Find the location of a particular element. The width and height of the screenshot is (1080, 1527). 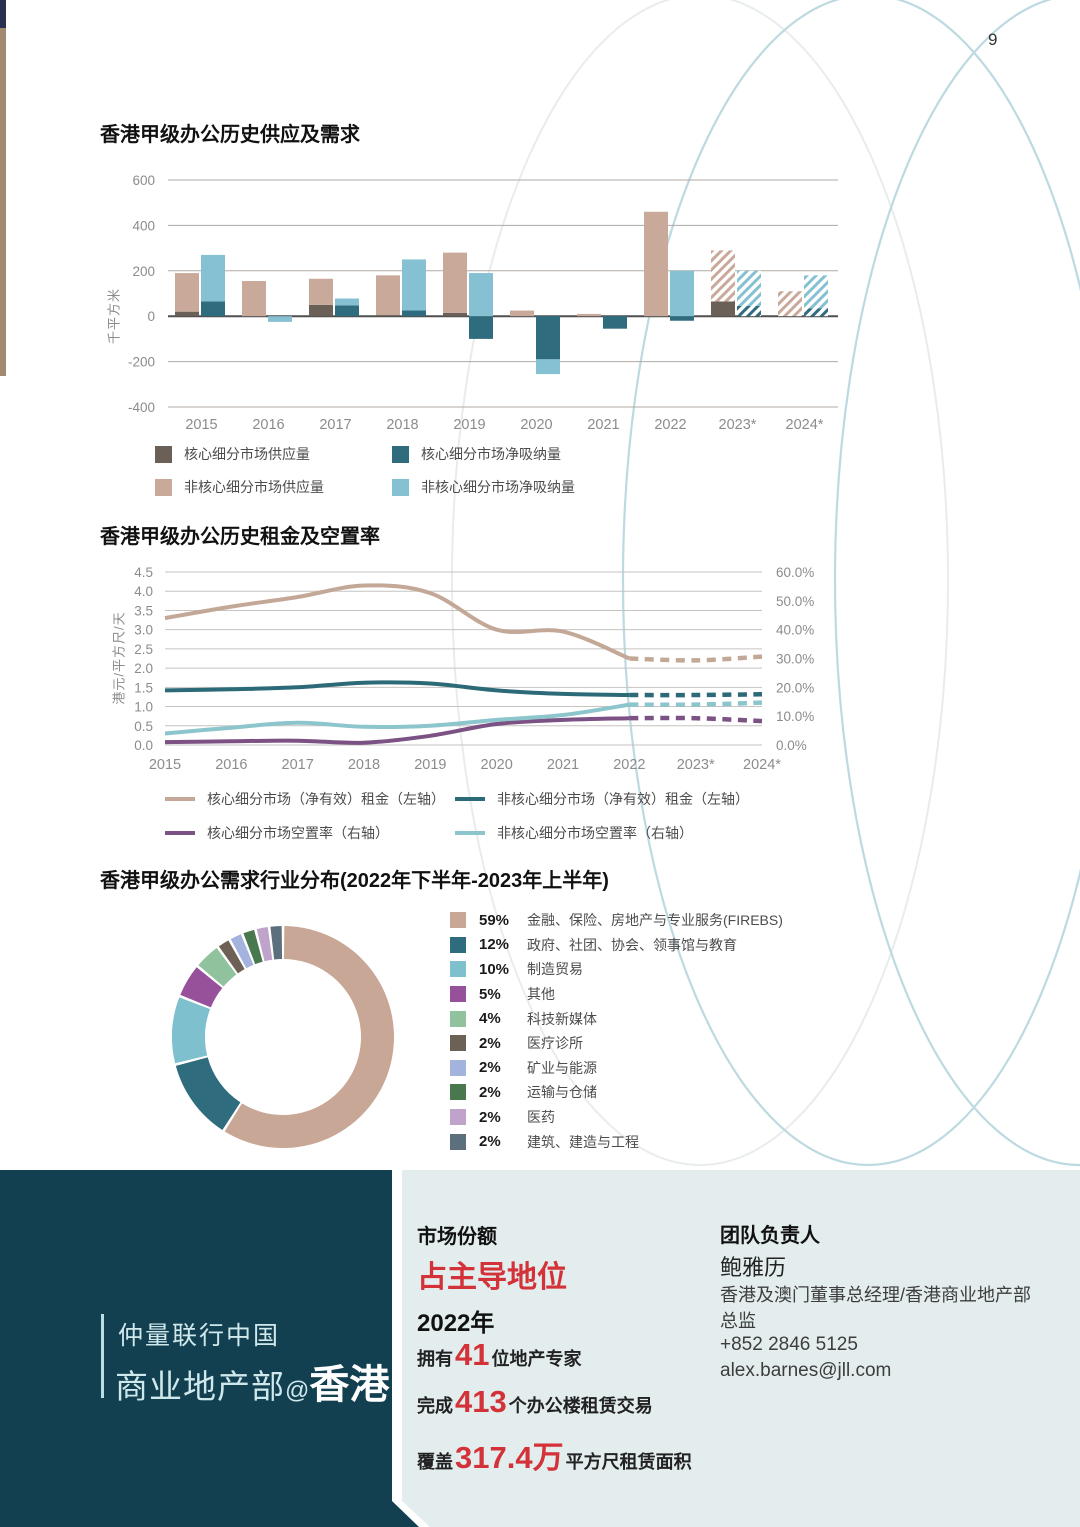

legend-item: 非核心细分市场空置率（右轴） is located at coordinates (602, 833).